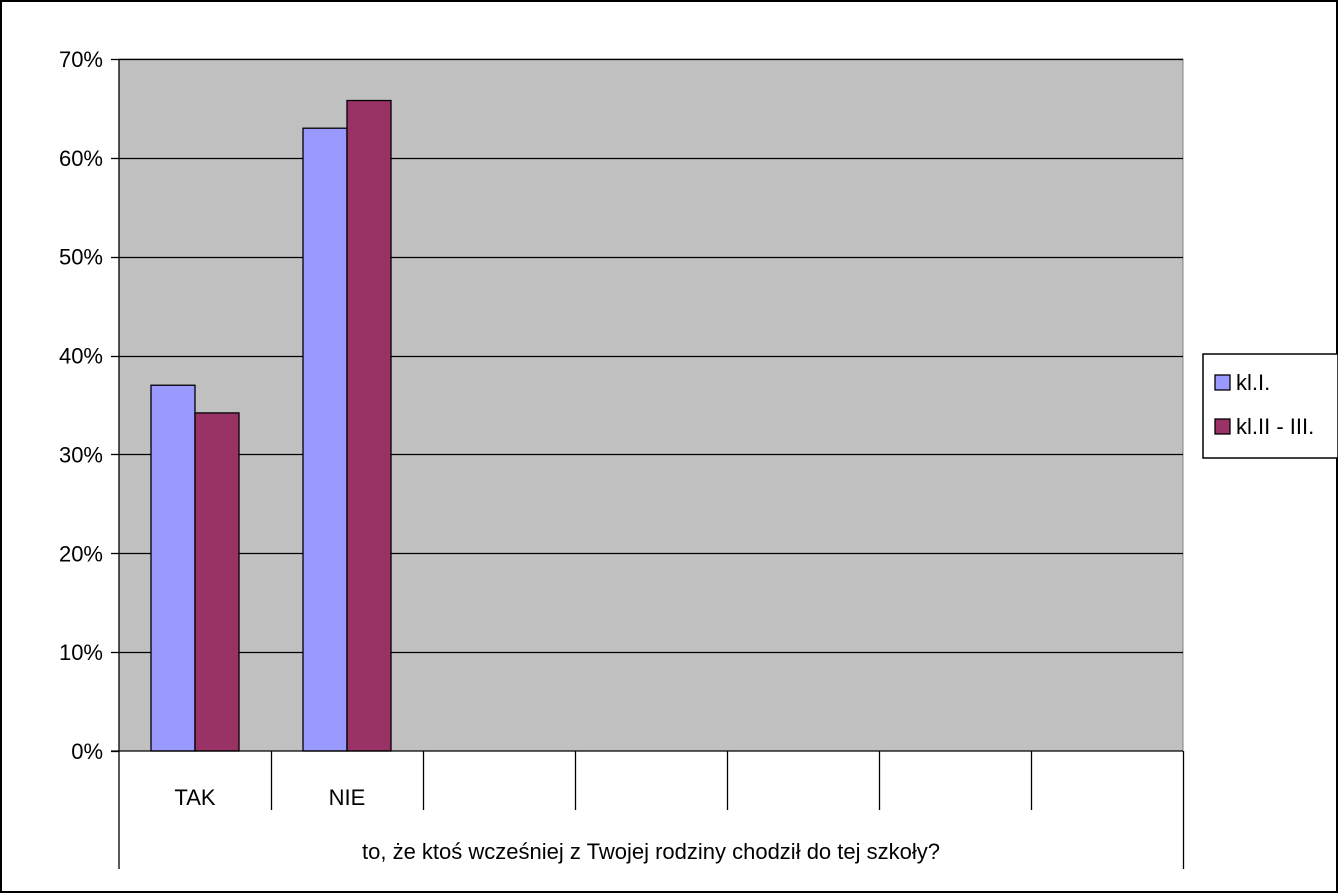 The width and height of the screenshot is (1338, 895). I want to click on bar-kl-i-tak, so click(173, 568).